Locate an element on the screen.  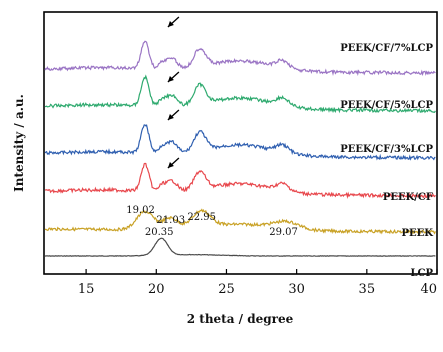
series-line-peek-cf-3-lcp is located at coordinates (240, 142).